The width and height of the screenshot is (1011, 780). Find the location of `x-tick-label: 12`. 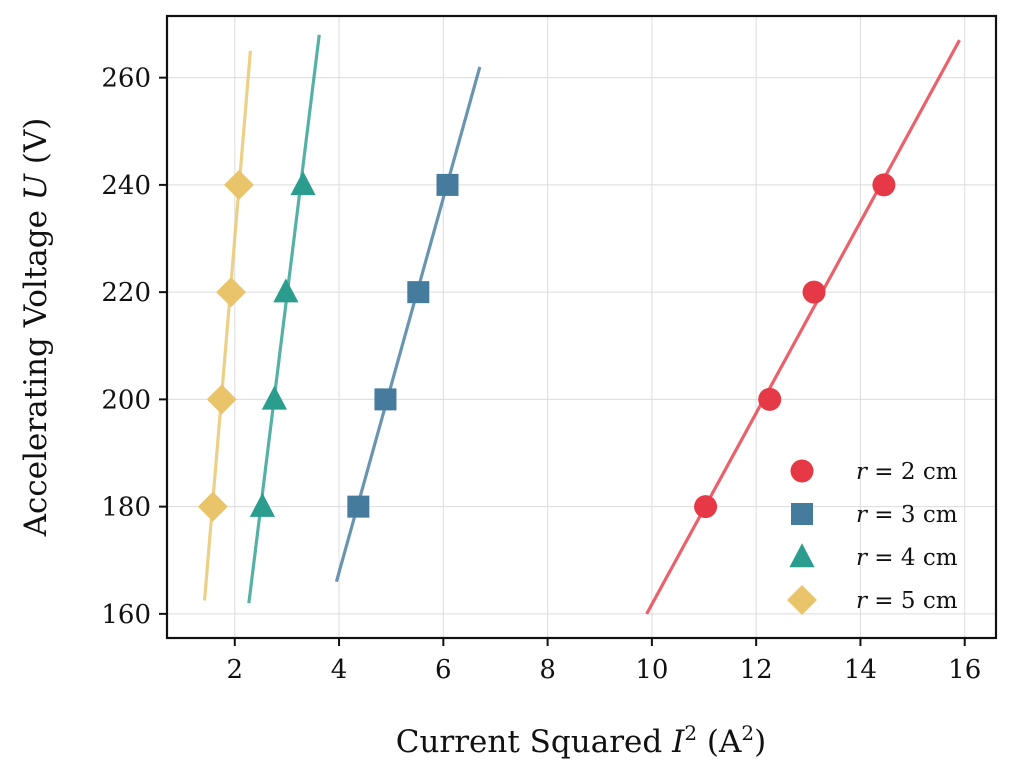

x-tick-label: 12 is located at coordinates (756, 670).